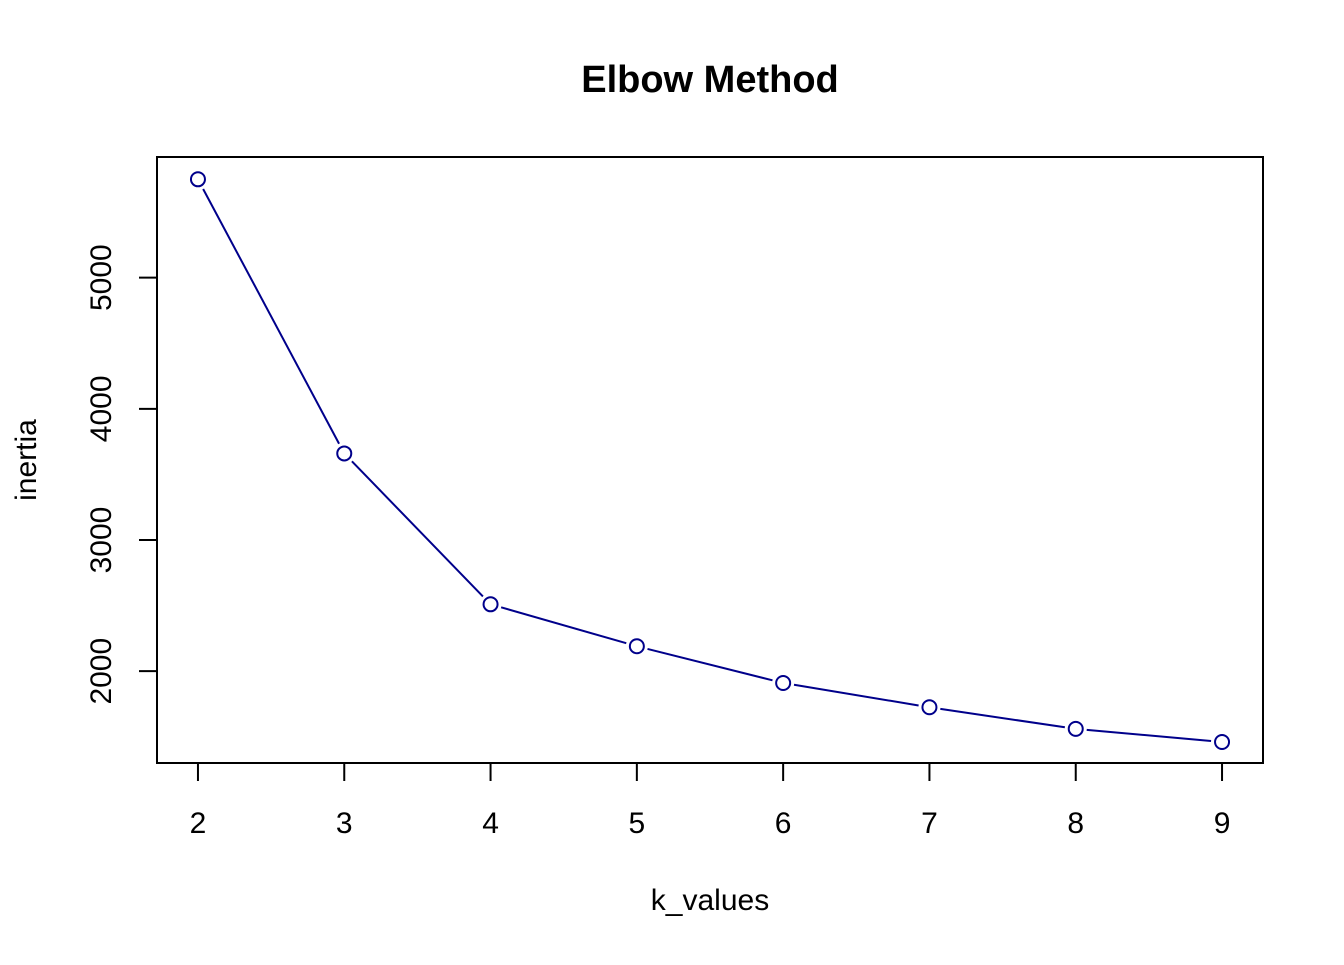 The width and height of the screenshot is (1344, 965). I want to click on y-axis: 2000 3000 4000 5000, so click(121, 474).